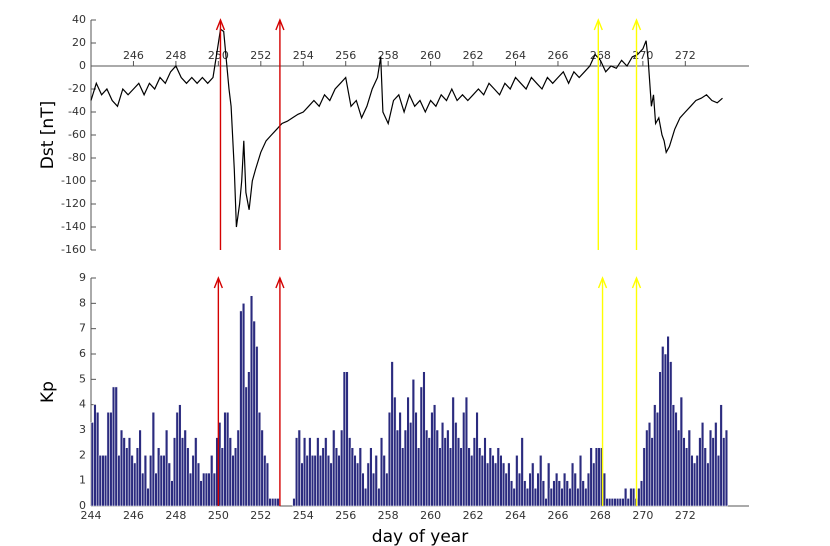 This screenshot has height=546, width=830. What do you see at coordinates (48, 135) in the screenshot?
I see `y-axis-label: Dst [nT]` at bounding box center [48, 135].